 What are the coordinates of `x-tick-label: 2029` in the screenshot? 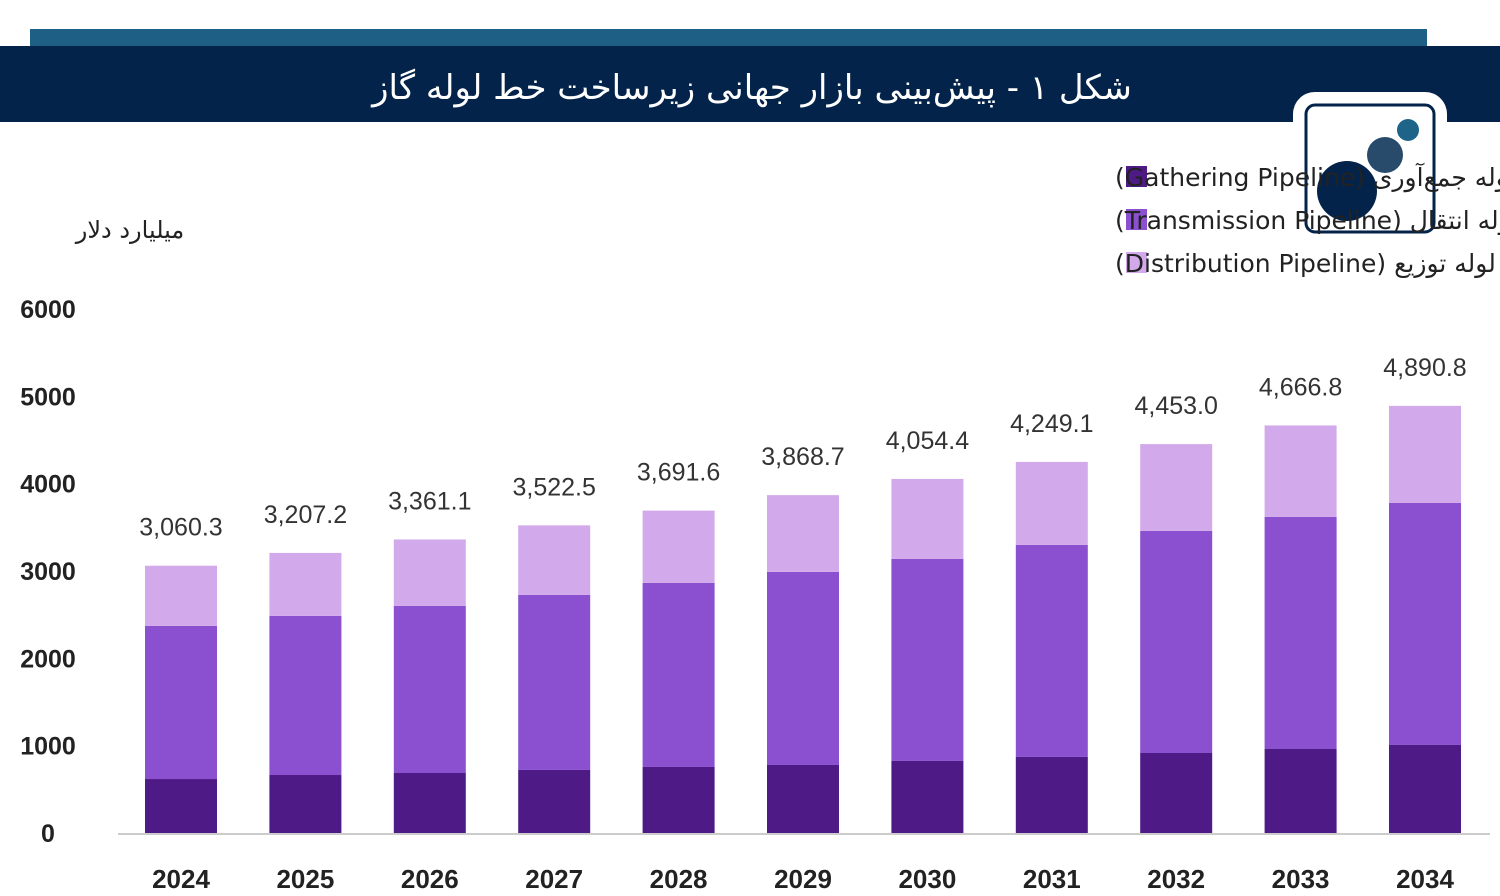 It's located at (803, 879).